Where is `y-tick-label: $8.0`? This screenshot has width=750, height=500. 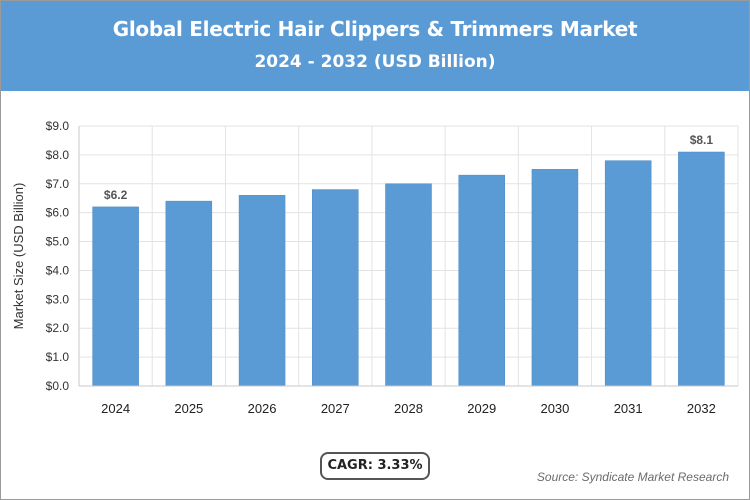
y-tick-label: $8.0 is located at coordinates (58, 155).